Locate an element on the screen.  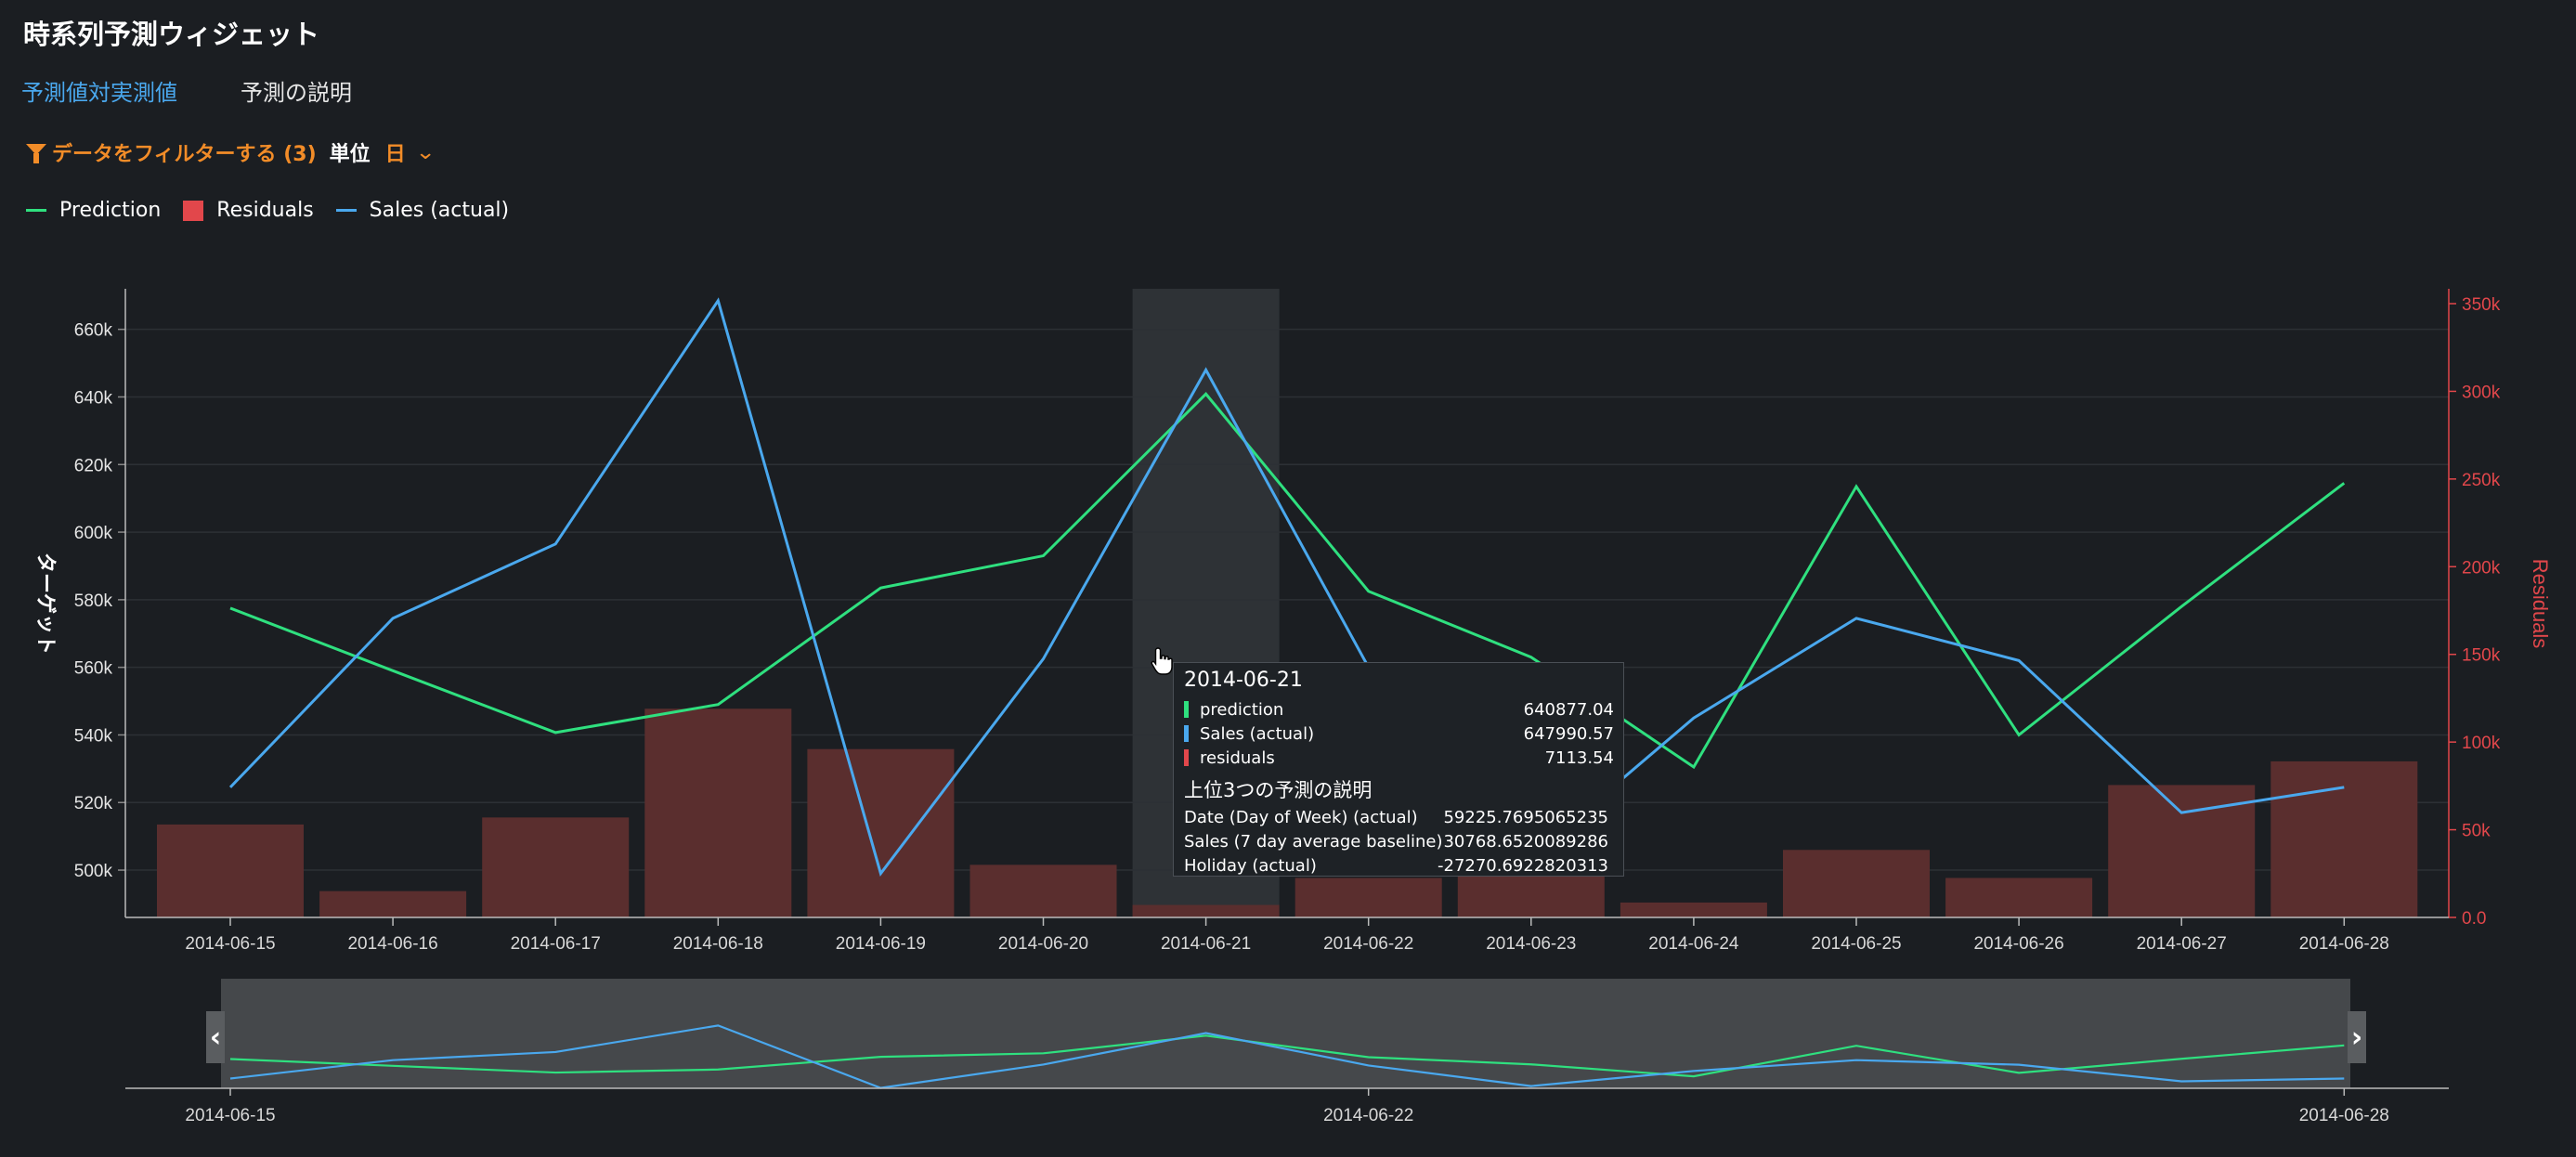
tooltip-explanation-row: Holiday (actual) -27270.6922820313 is located at coordinates (1399, 868).